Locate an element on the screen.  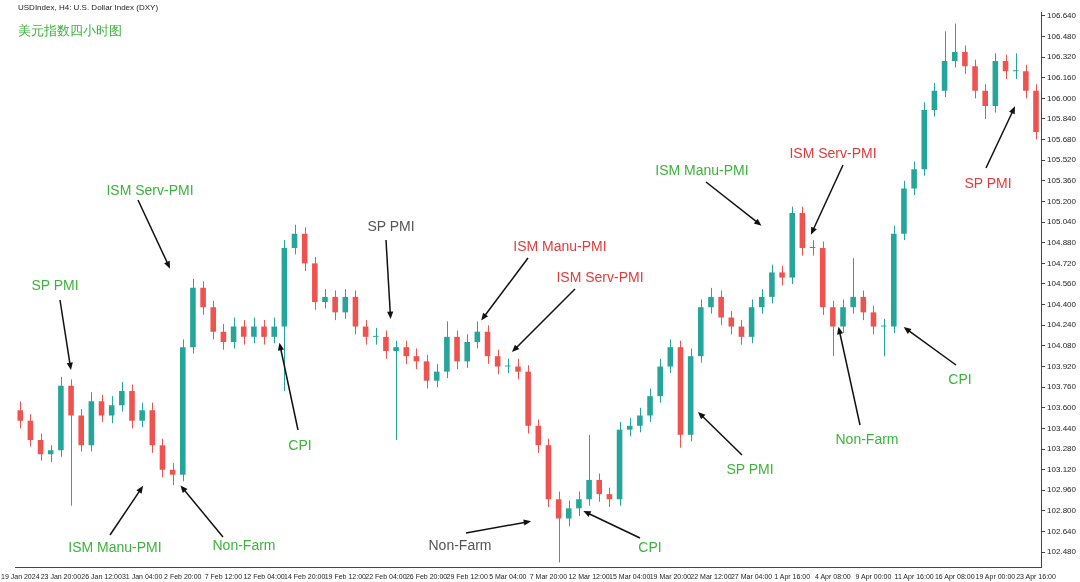
y-tick-label: 104.560 is located at coordinates (1062, 284).